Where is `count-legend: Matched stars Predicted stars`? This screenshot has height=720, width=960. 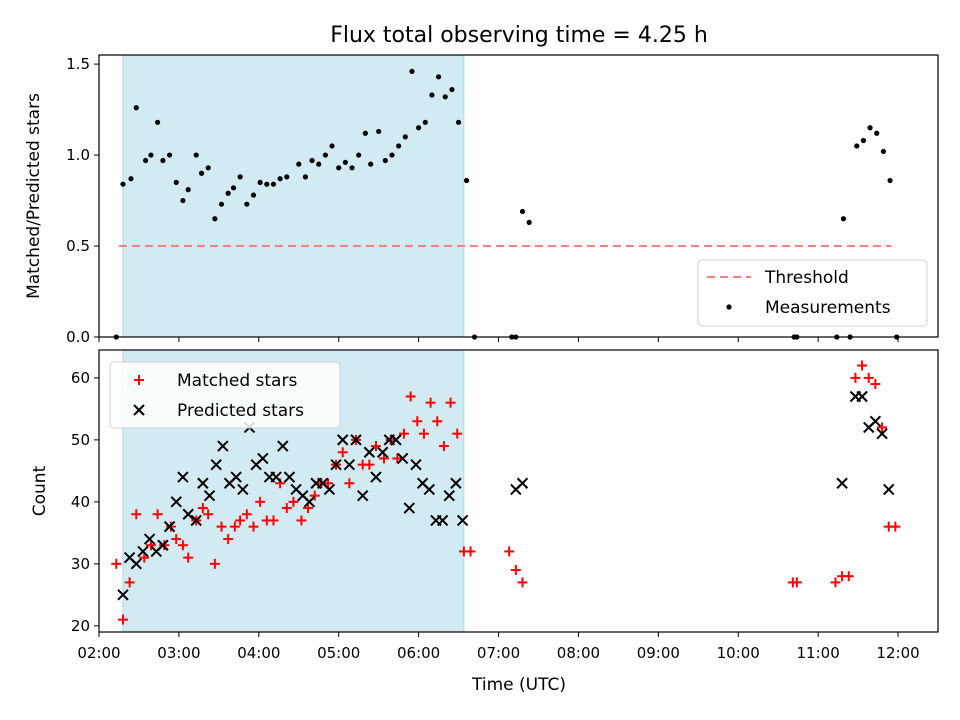 count-legend: Matched stars Predicted stars is located at coordinates (225, 395).